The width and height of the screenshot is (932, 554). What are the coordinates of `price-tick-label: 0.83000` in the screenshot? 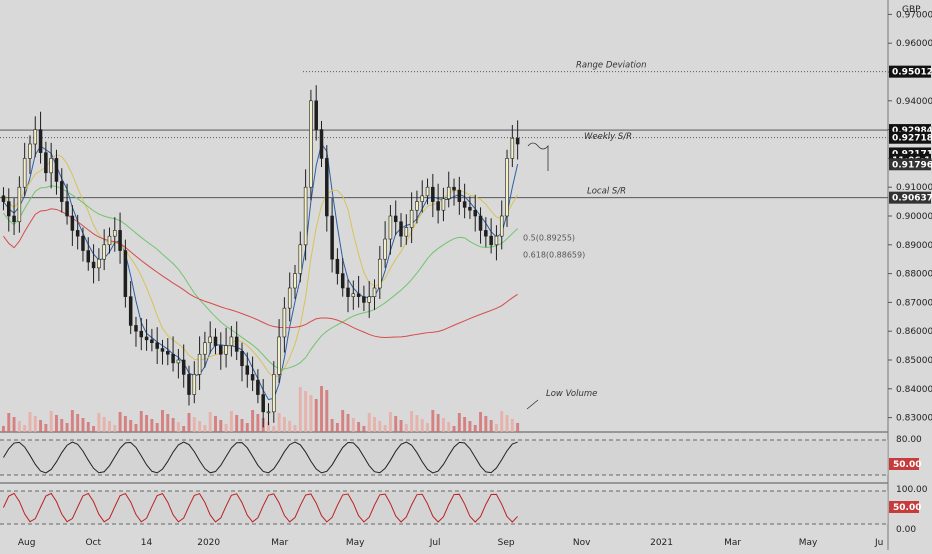 It's located at (914, 419).